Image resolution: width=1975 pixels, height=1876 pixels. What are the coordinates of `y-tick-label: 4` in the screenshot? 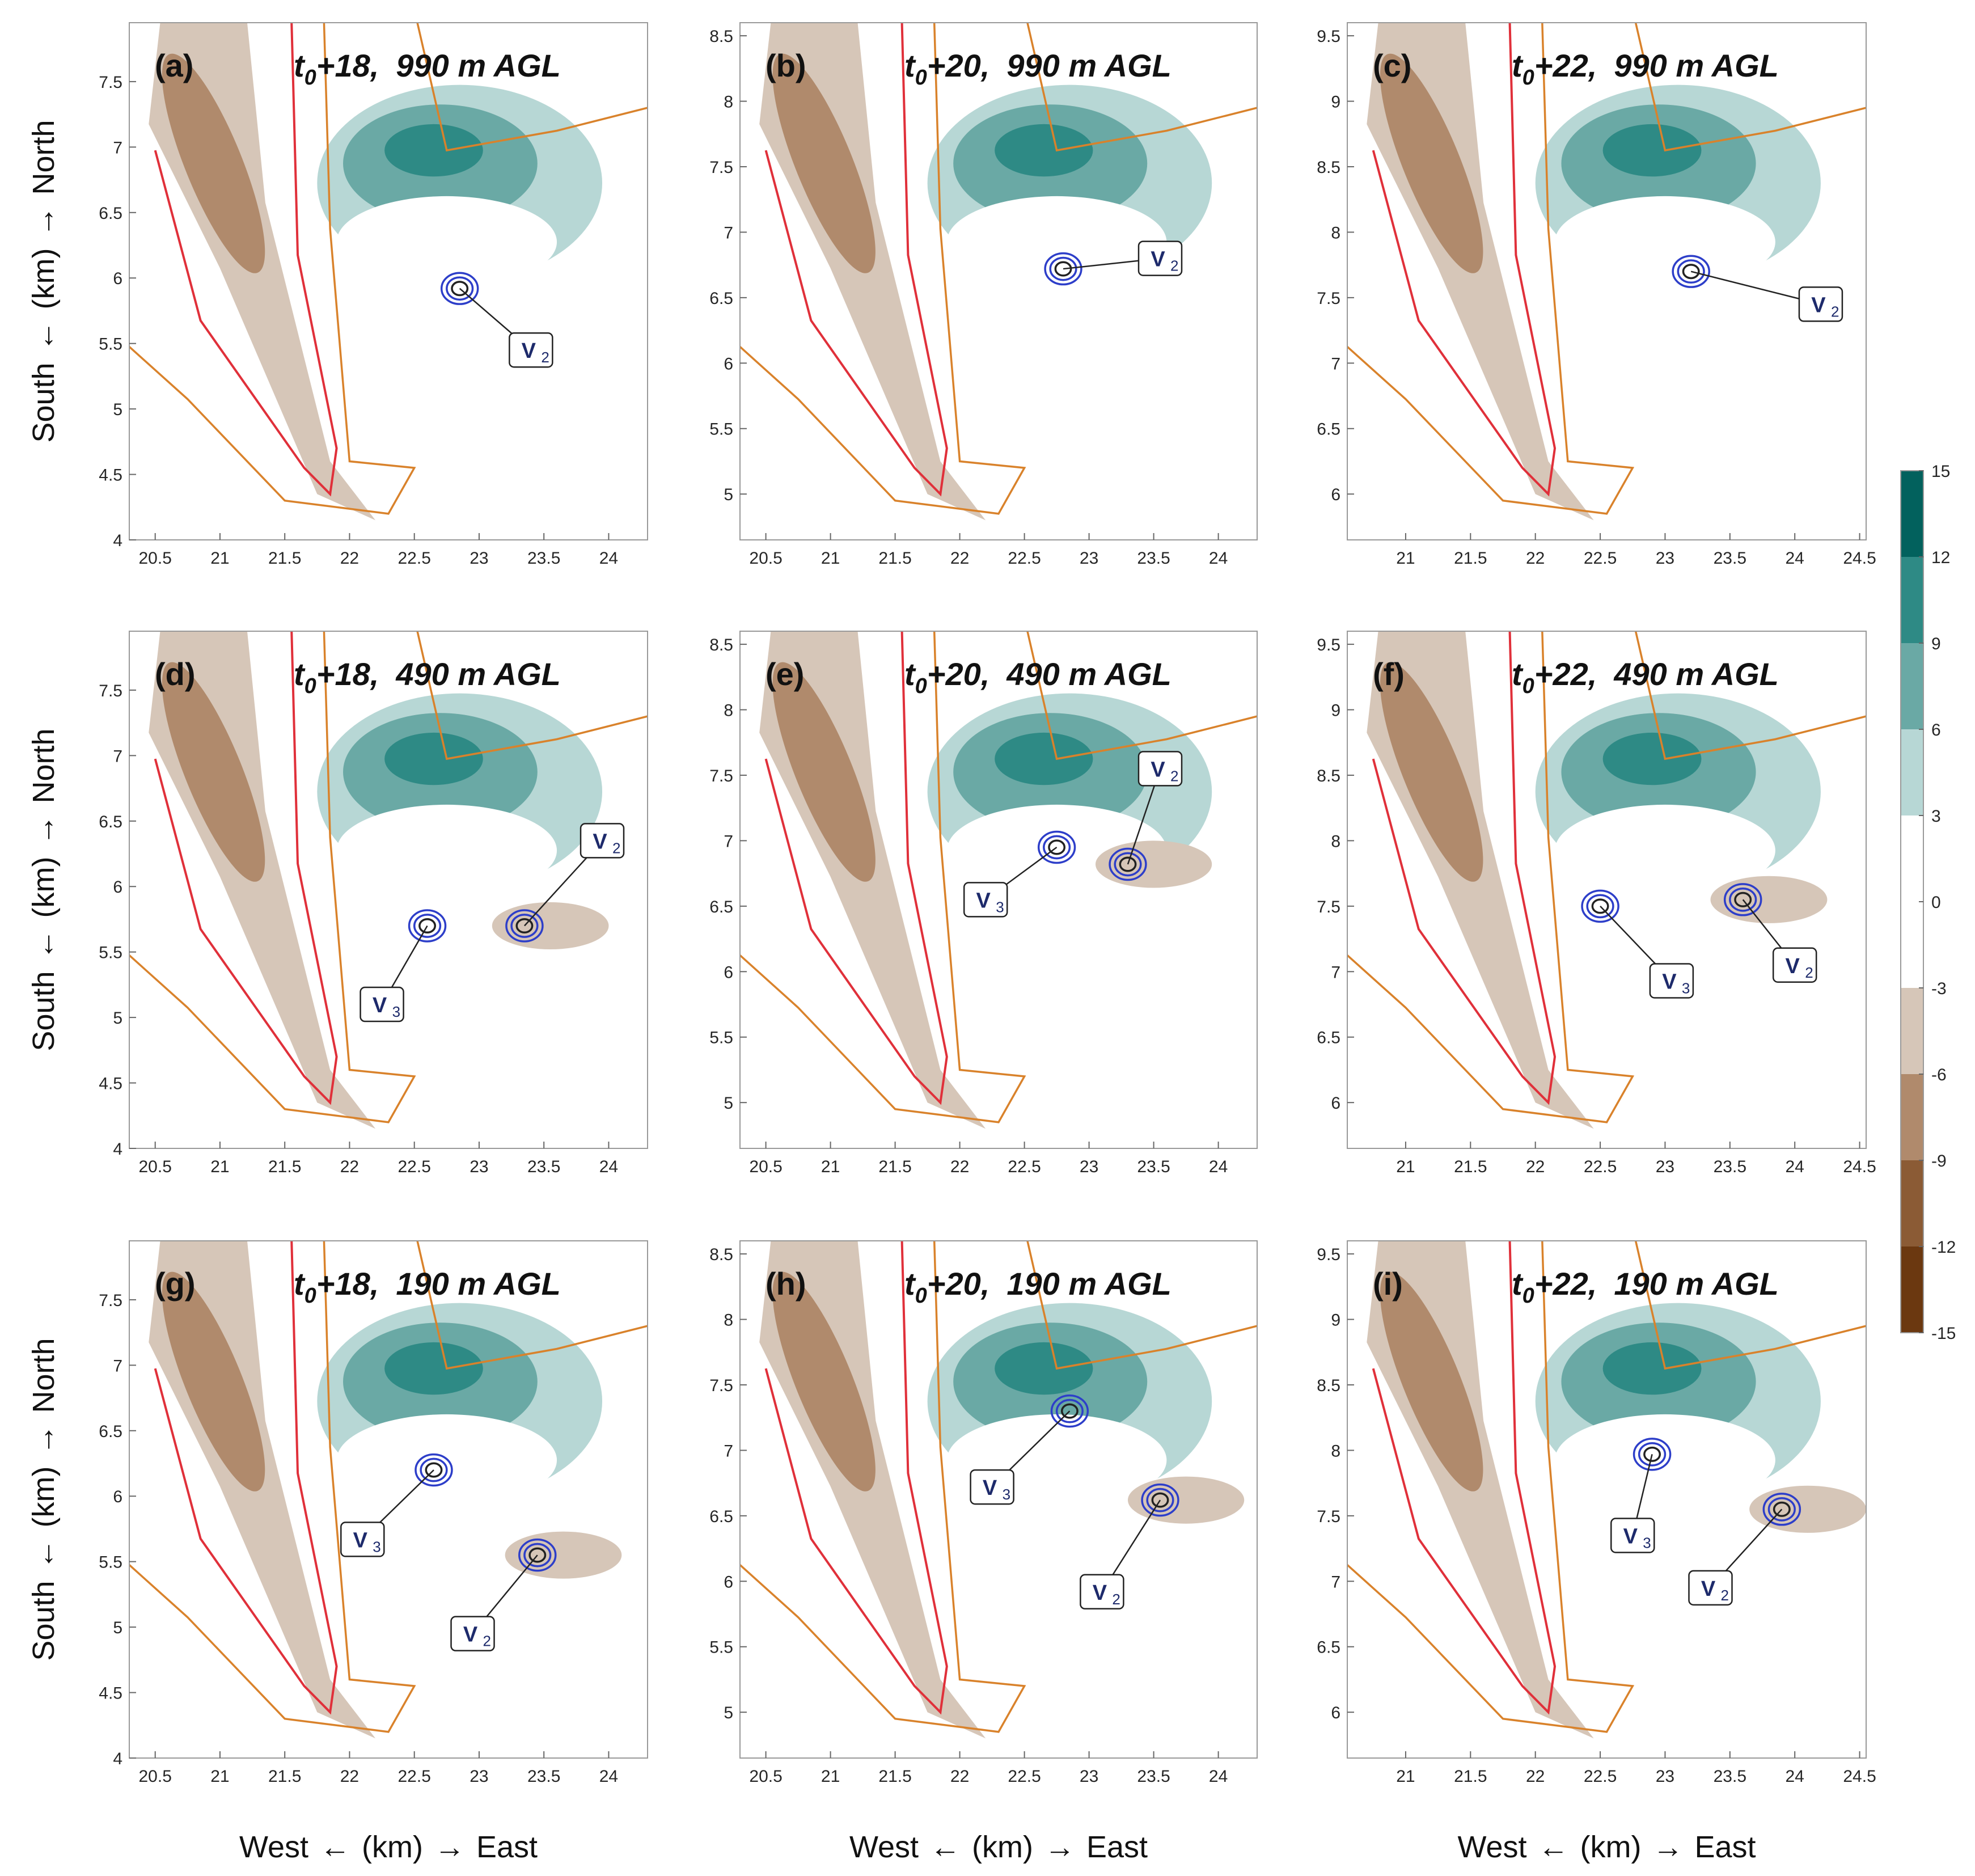 It's located at (117, 1149).